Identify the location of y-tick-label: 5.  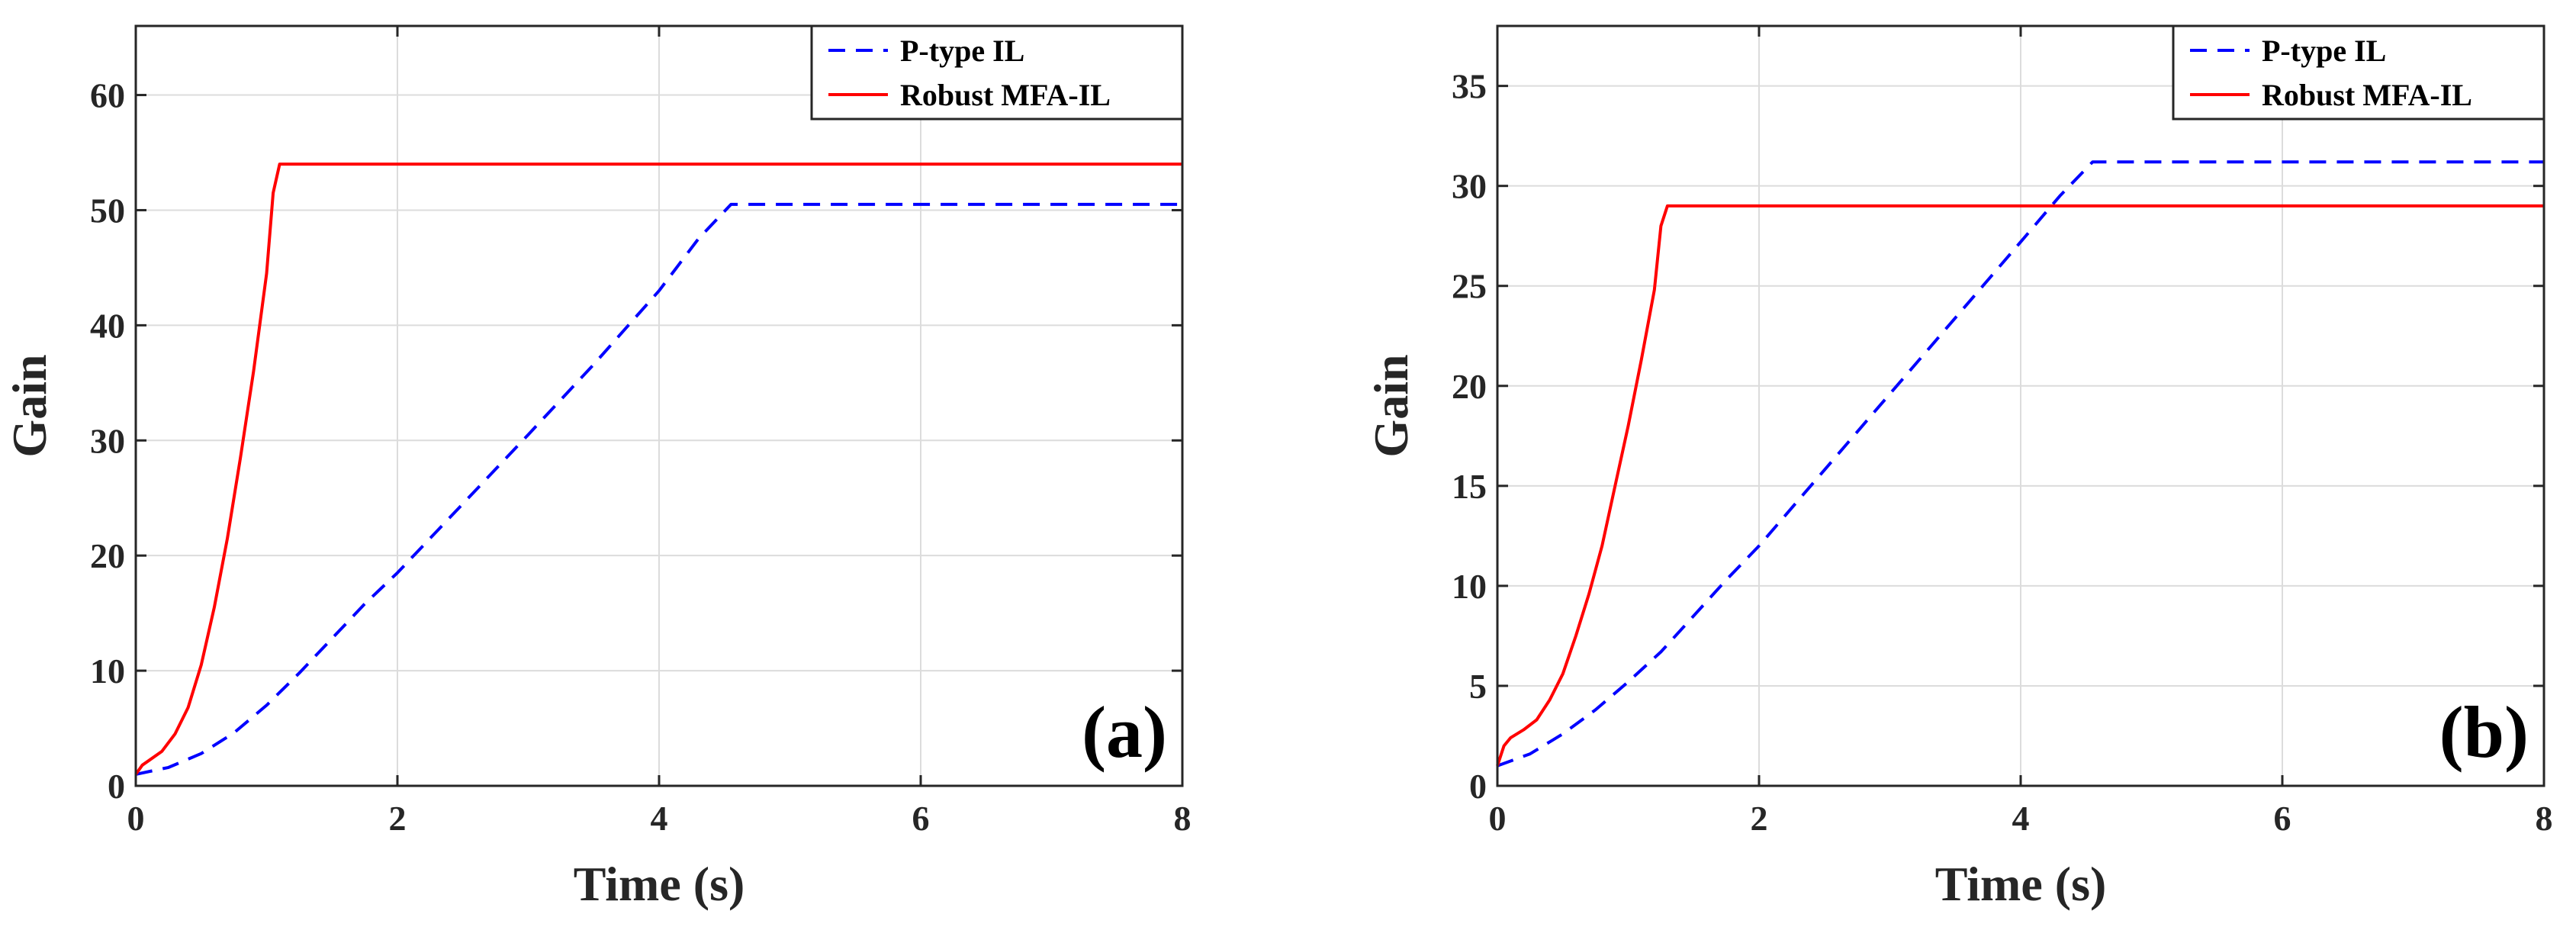
(1478, 686).